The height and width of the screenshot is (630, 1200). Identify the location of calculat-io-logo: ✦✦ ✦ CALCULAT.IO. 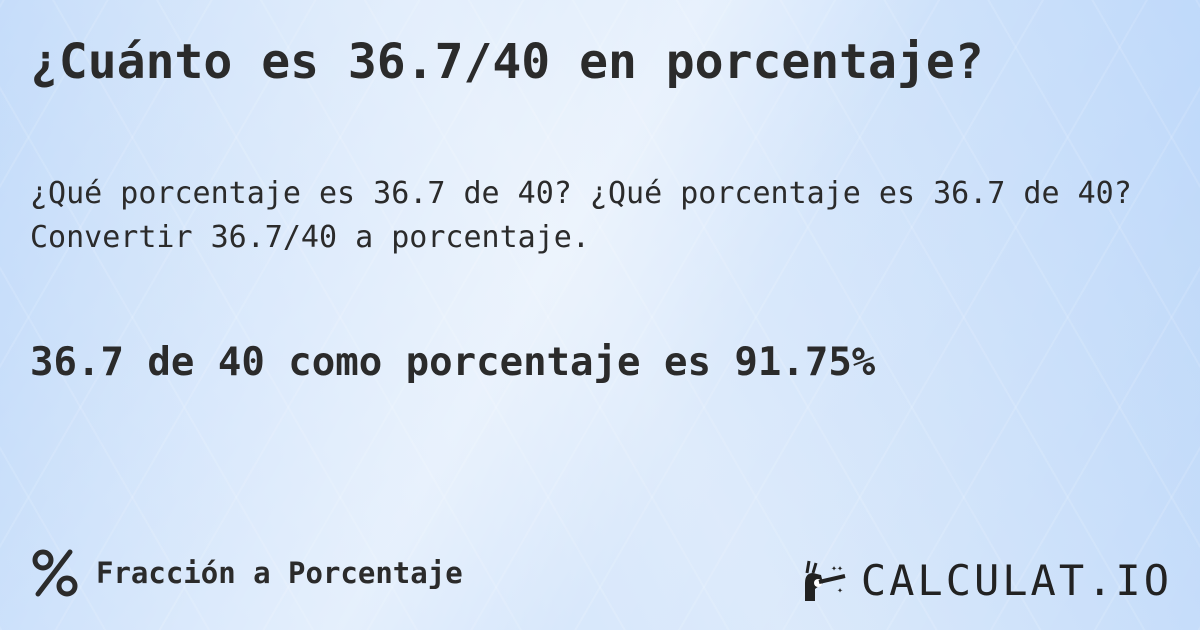
(986, 580).